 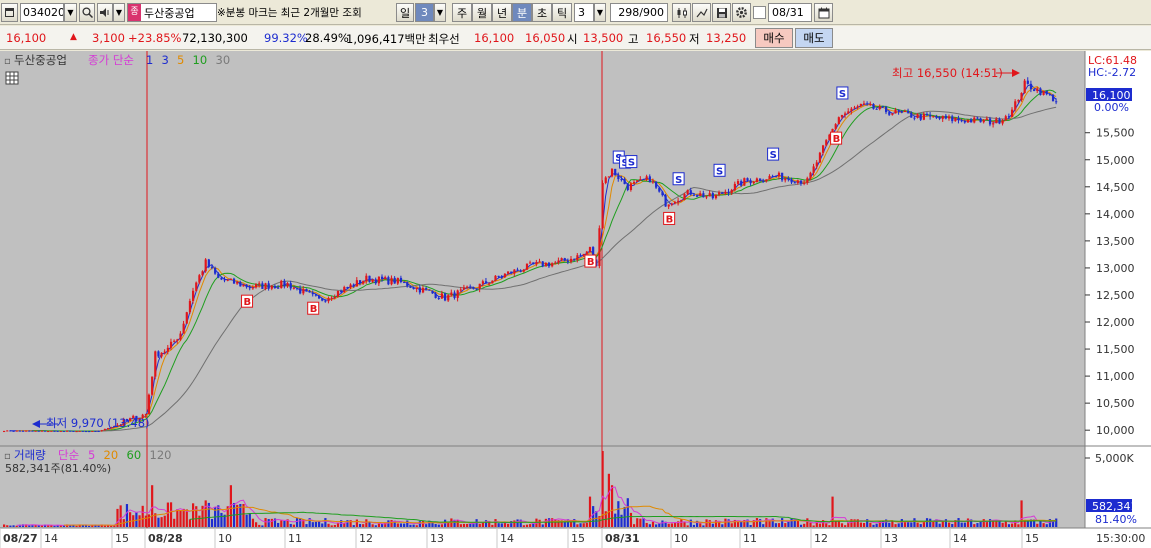 I want to click on tab-second: 초, so click(x=542, y=12).